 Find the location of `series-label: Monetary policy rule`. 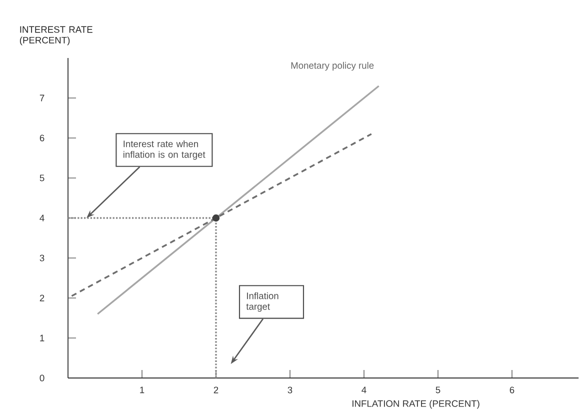

series-label: Monetary policy rule is located at coordinates (332, 66).